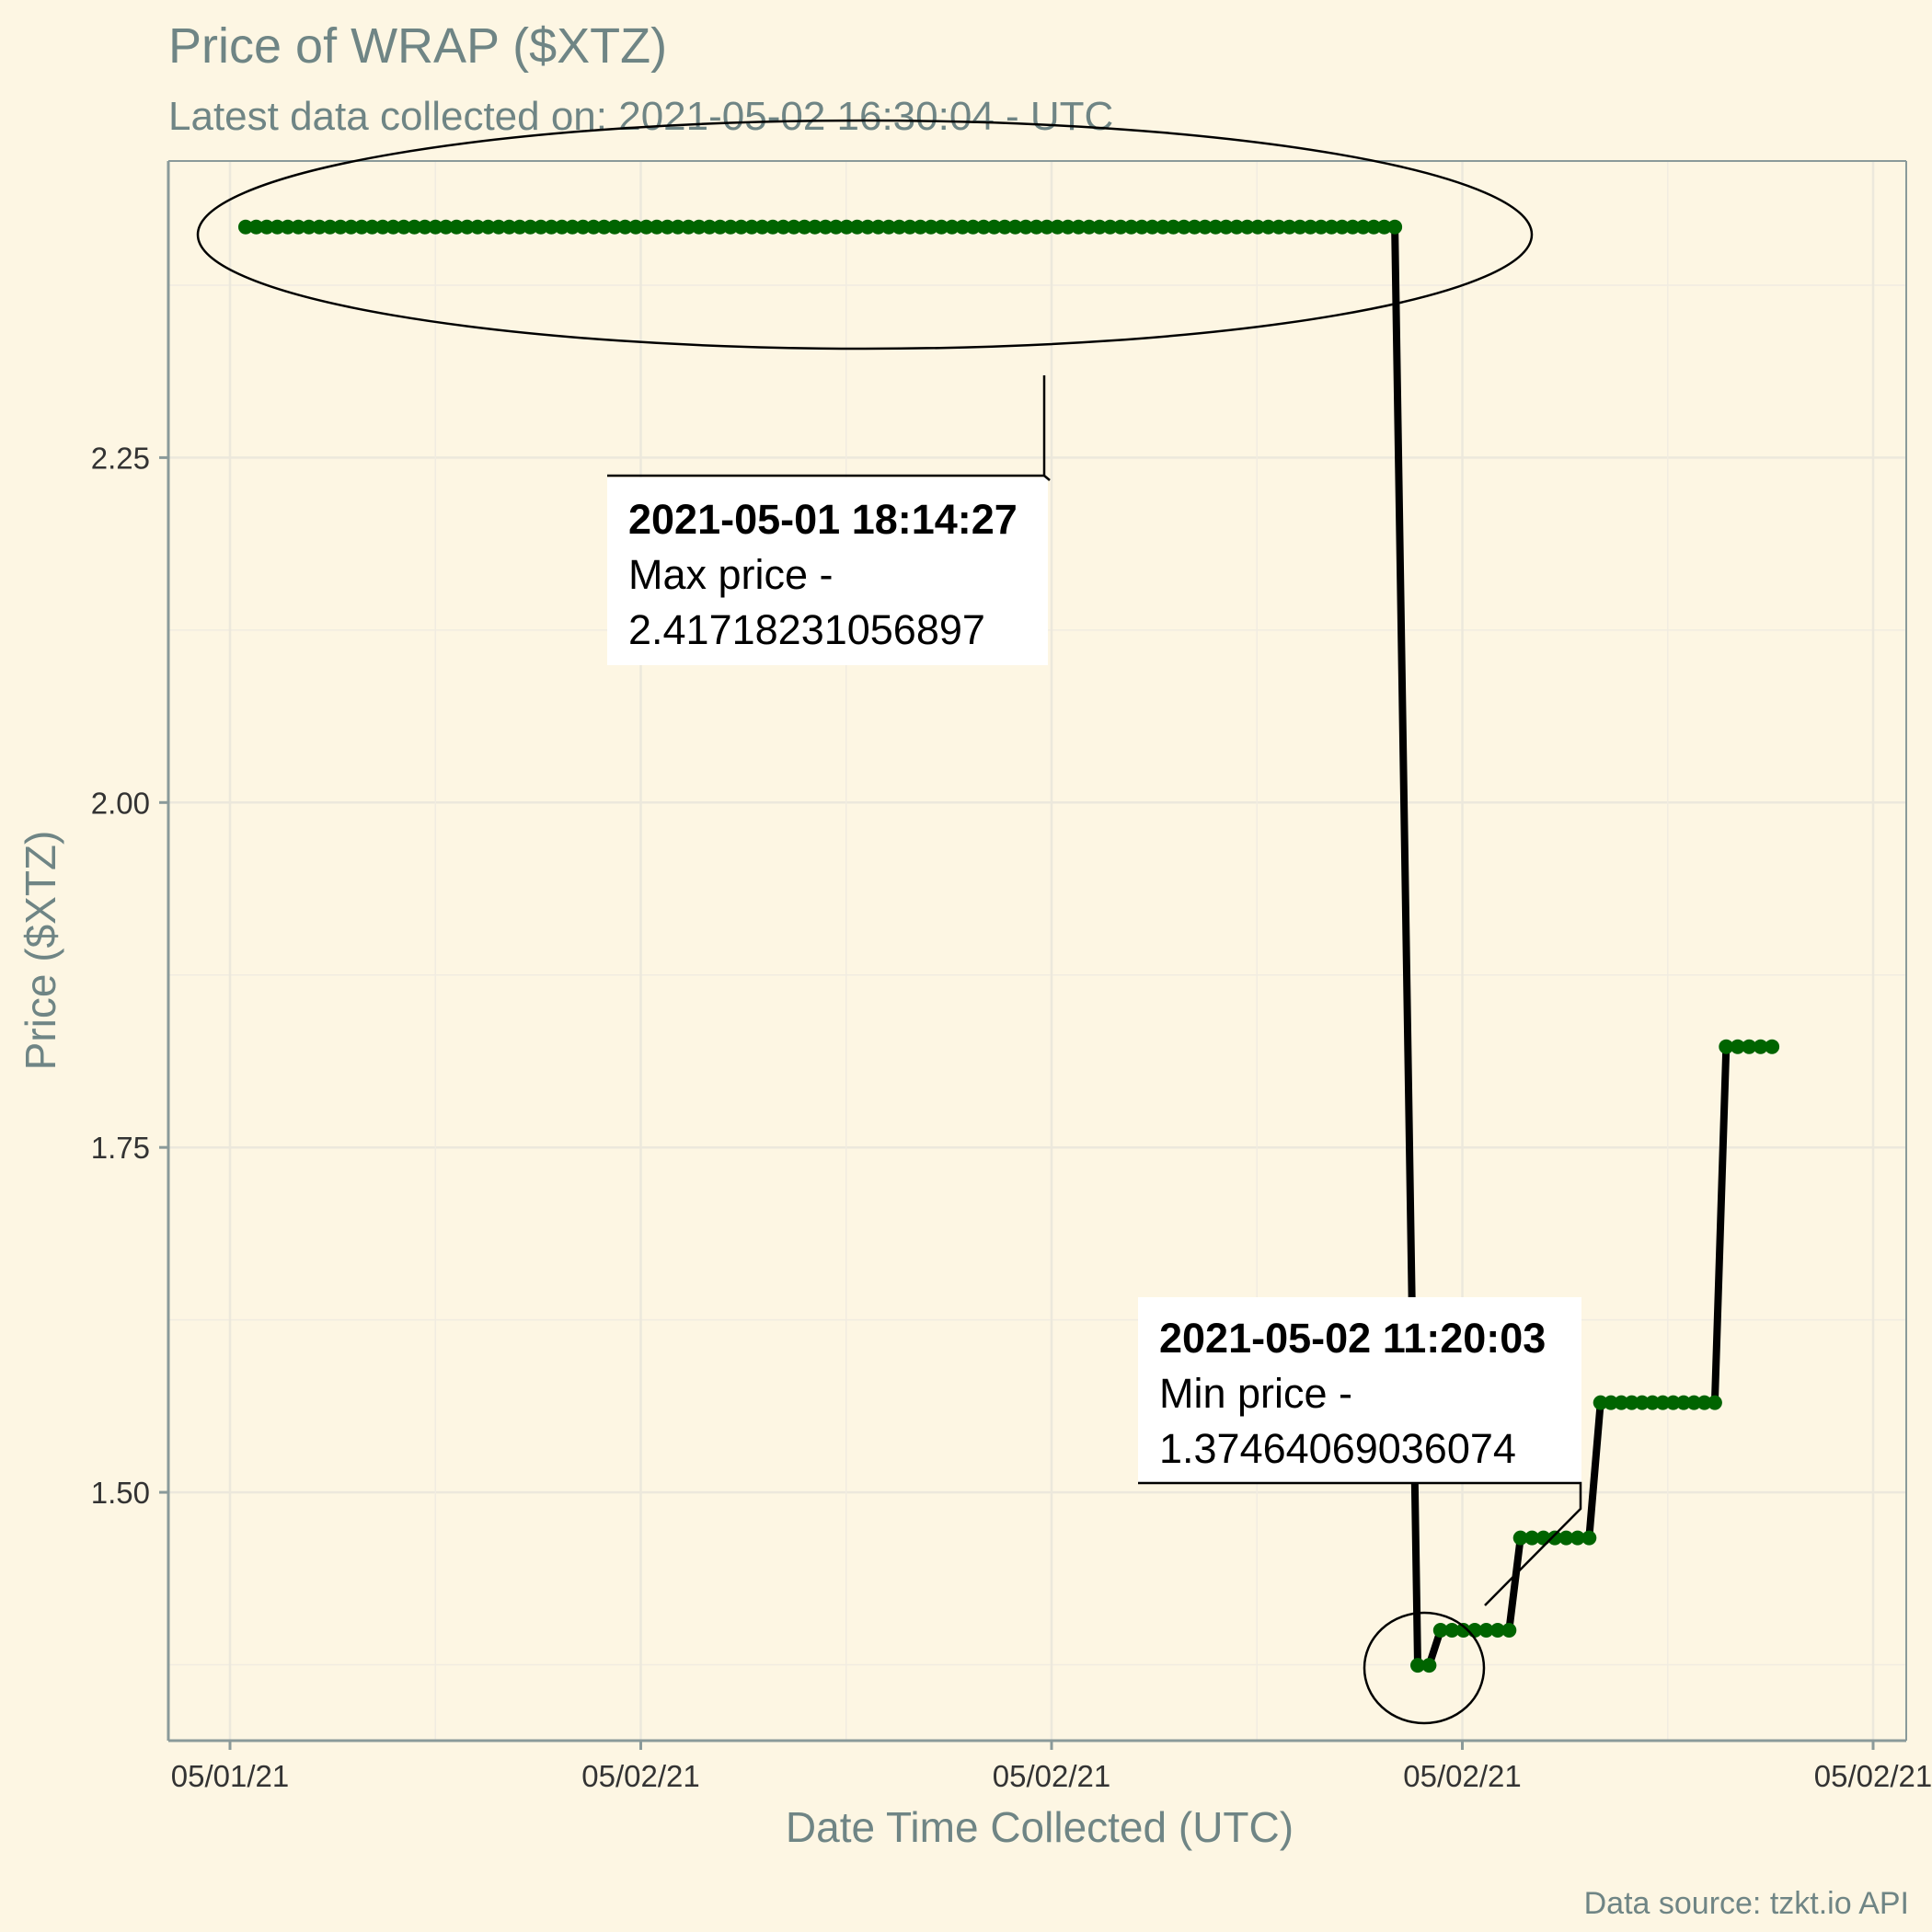  Describe the element at coordinates (120, 458) in the screenshot. I see `y-tick-label: 2.25` at that location.